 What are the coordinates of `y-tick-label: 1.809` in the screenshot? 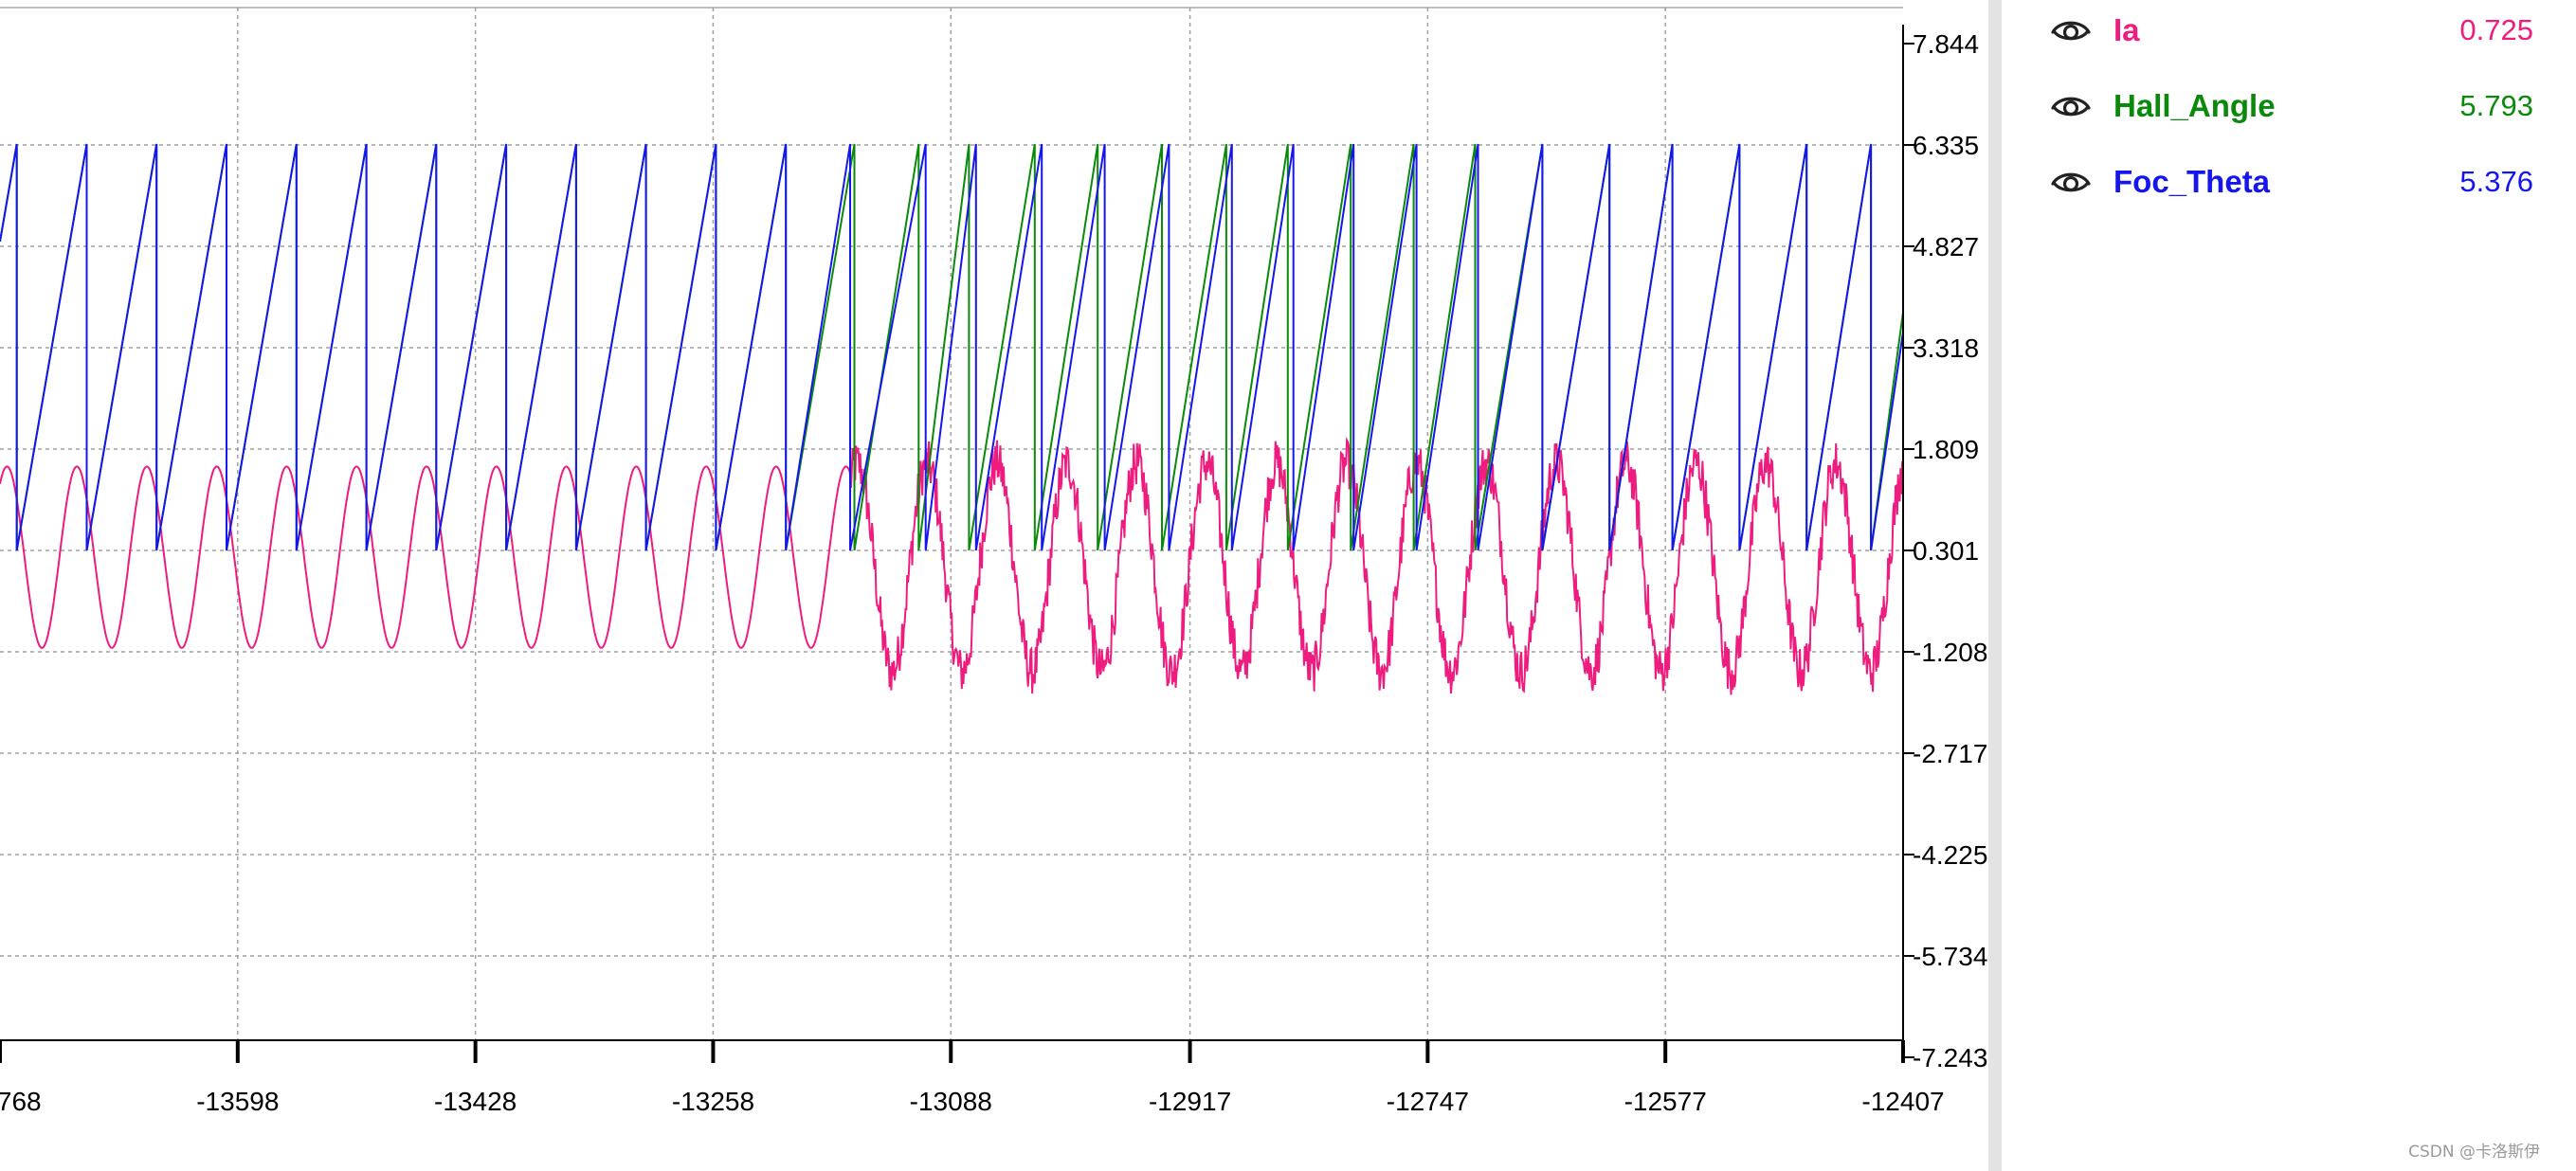 It's located at (1946, 449).